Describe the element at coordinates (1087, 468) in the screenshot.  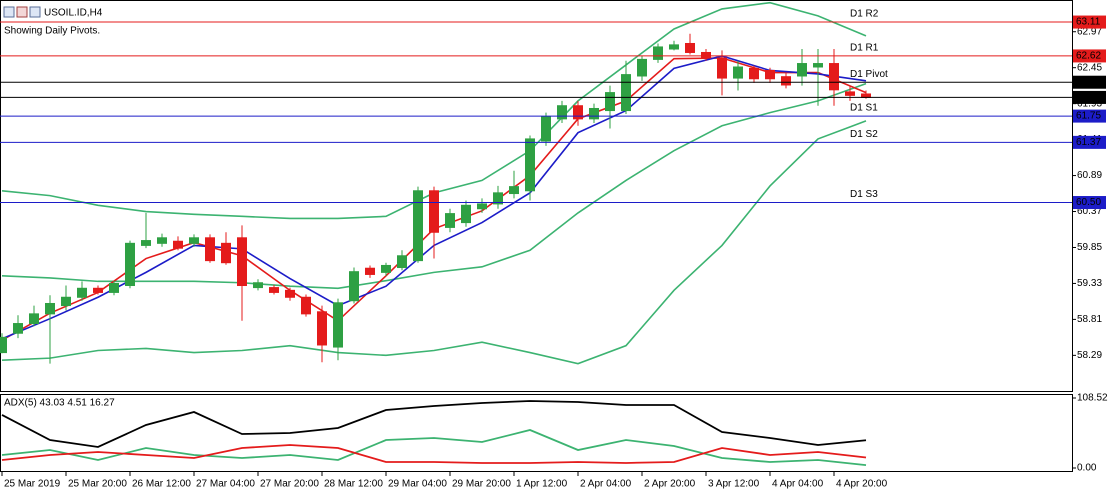
I see `y-tick-label: 0.00` at that location.